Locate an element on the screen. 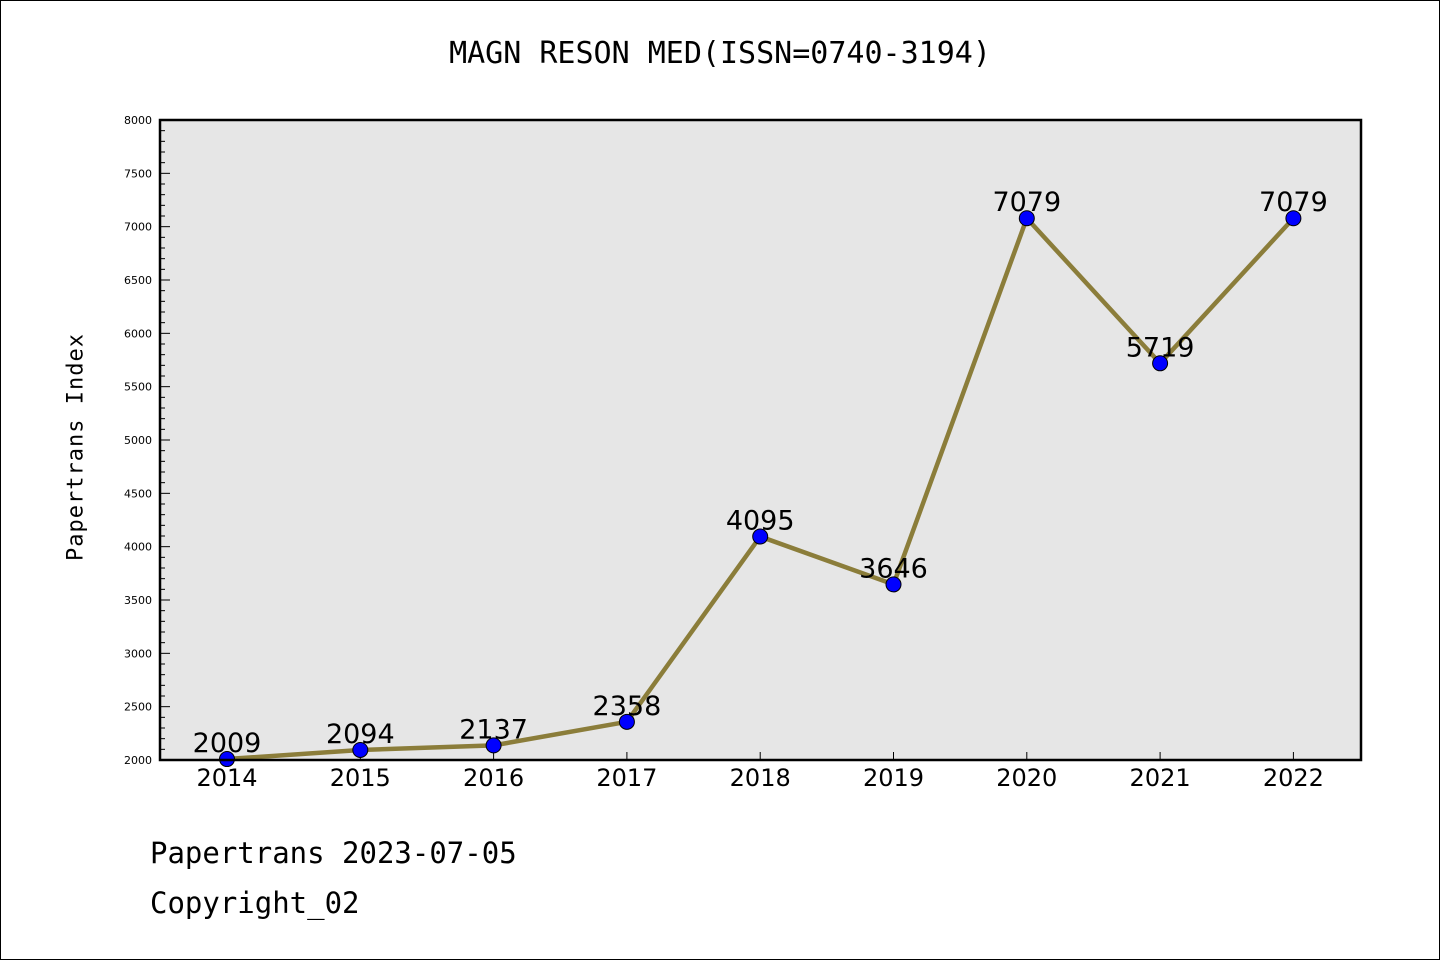  y-tick-label: 7000 is located at coordinates (138, 227).